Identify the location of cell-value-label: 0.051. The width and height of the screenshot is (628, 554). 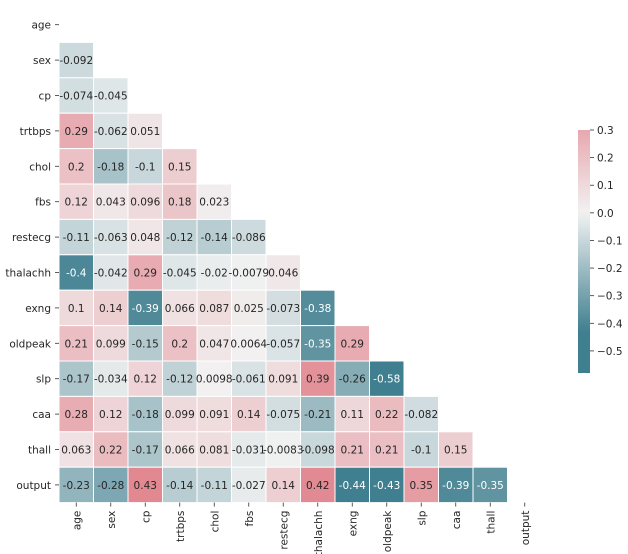
(145, 132).